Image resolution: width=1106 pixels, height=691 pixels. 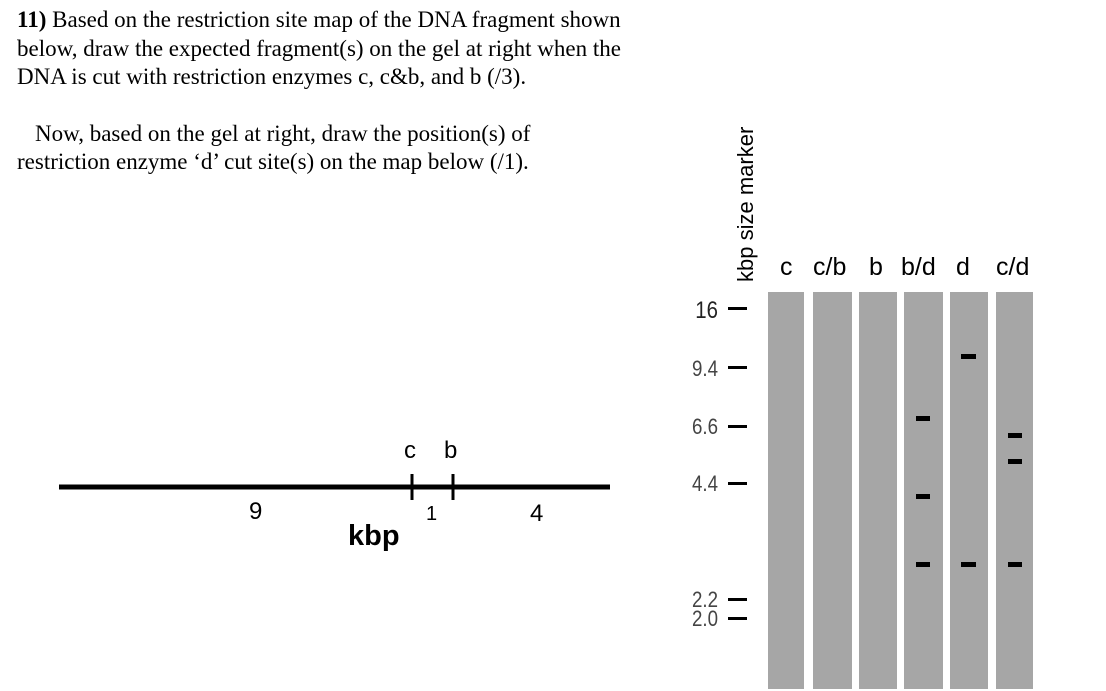 I want to click on marker-band-9.4, so click(x=737, y=367).